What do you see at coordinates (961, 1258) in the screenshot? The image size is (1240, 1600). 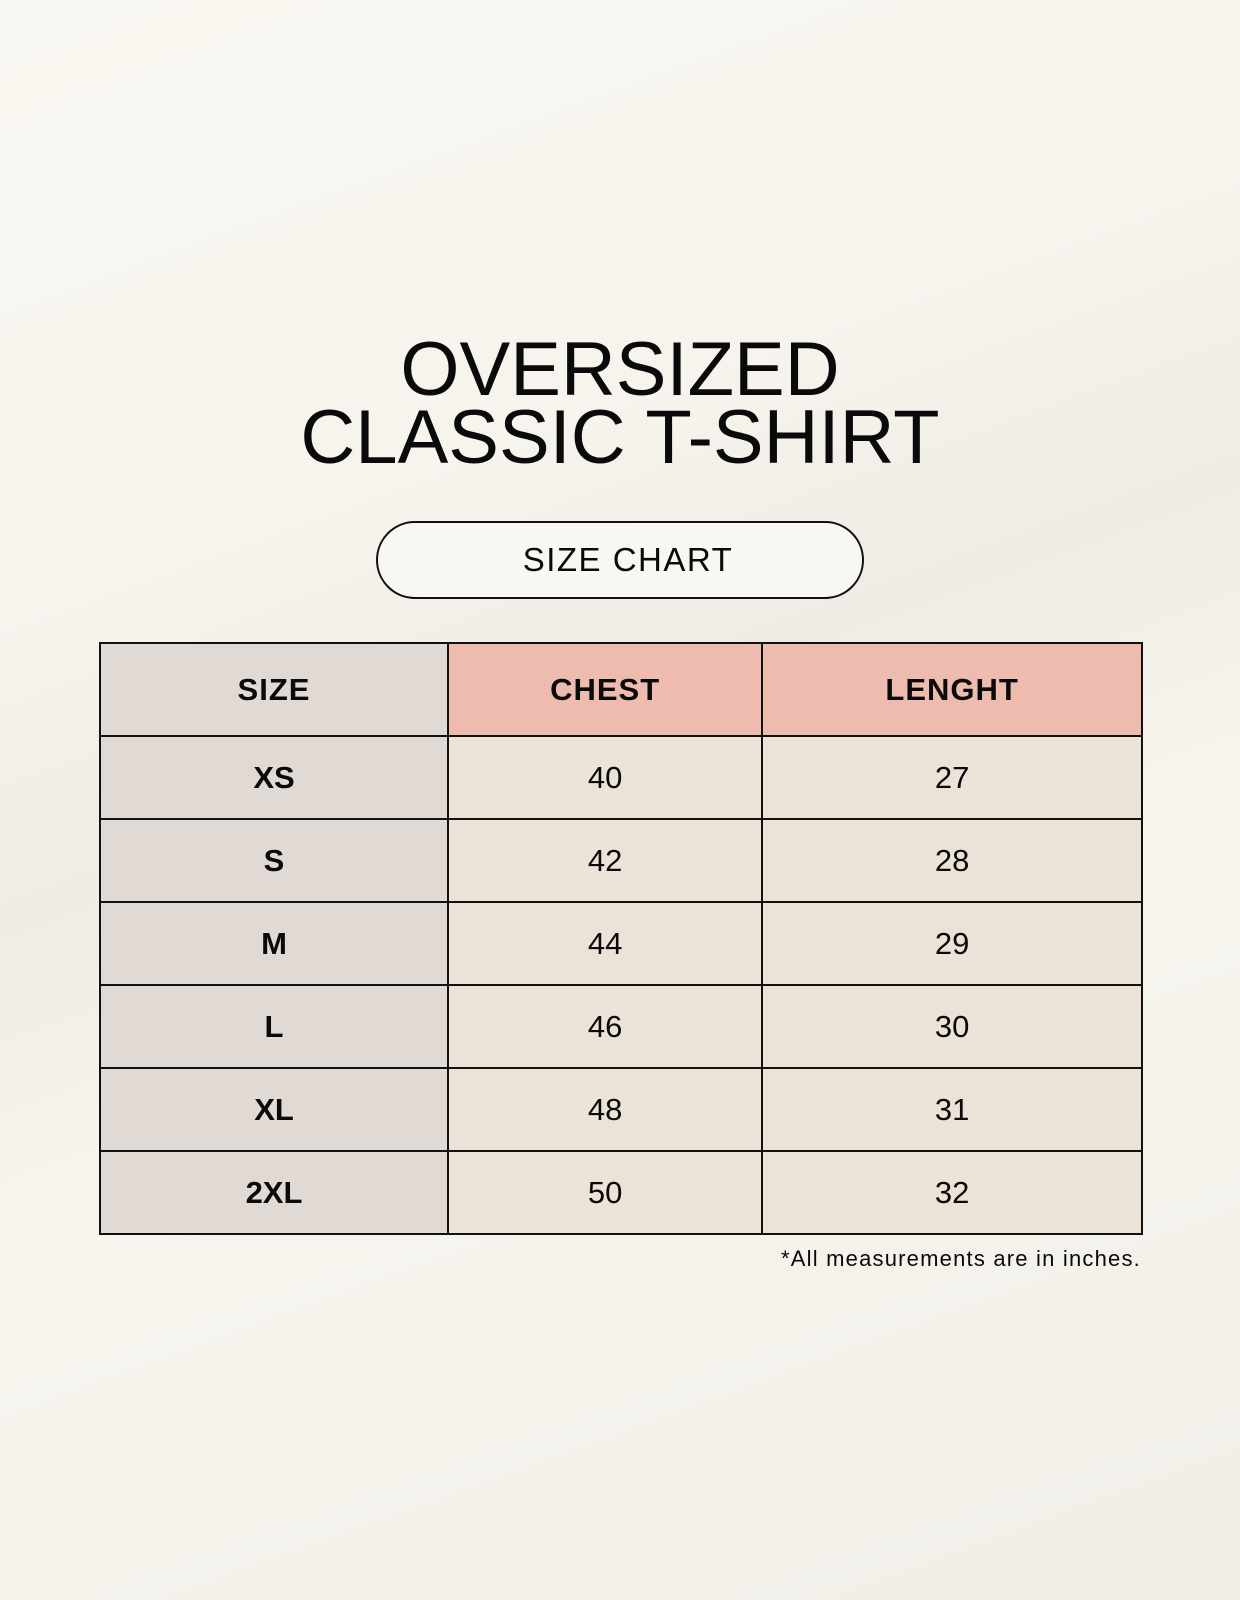 I see `footnote: *All measurements are in inches.` at bounding box center [961, 1258].